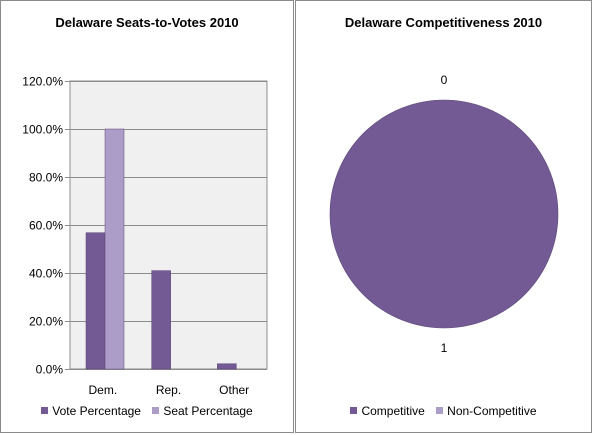 This screenshot has width=593, height=435. What do you see at coordinates (42, 82) in the screenshot?
I see `y-tick-label: 120.0%` at bounding box center [42, 82].